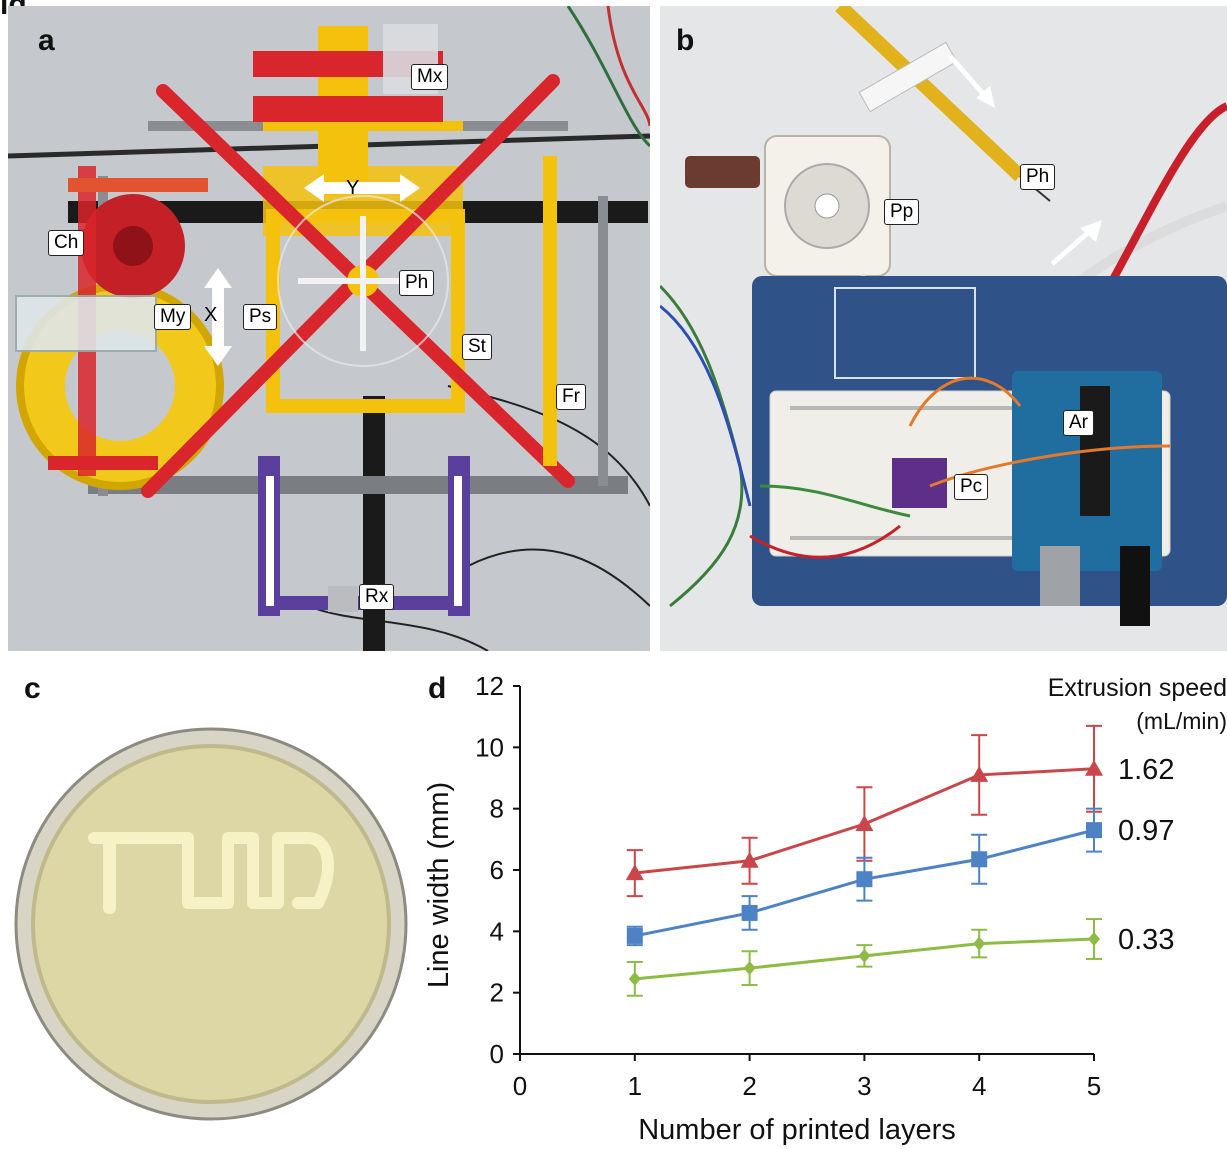  What do you see at coordinates (477, 347) in the screenshot?
I see `label-st: St` at bounding box center [477, 347].